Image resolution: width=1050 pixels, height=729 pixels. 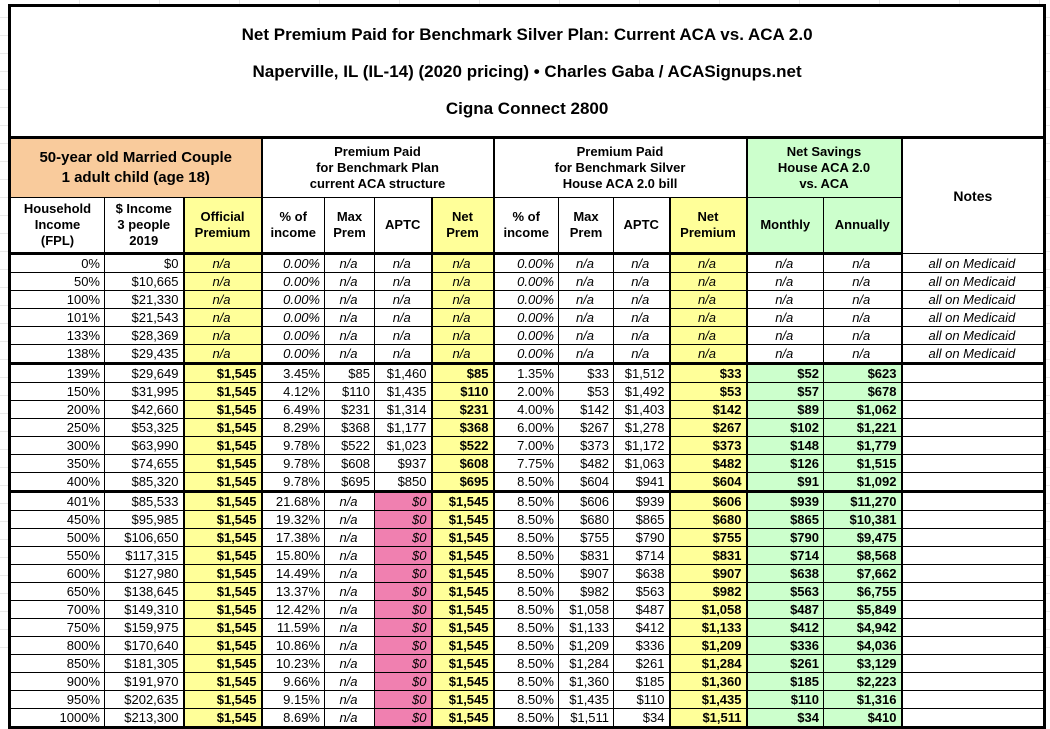 I want to click on cell-h_max: $831, so click(x=586, y=555).